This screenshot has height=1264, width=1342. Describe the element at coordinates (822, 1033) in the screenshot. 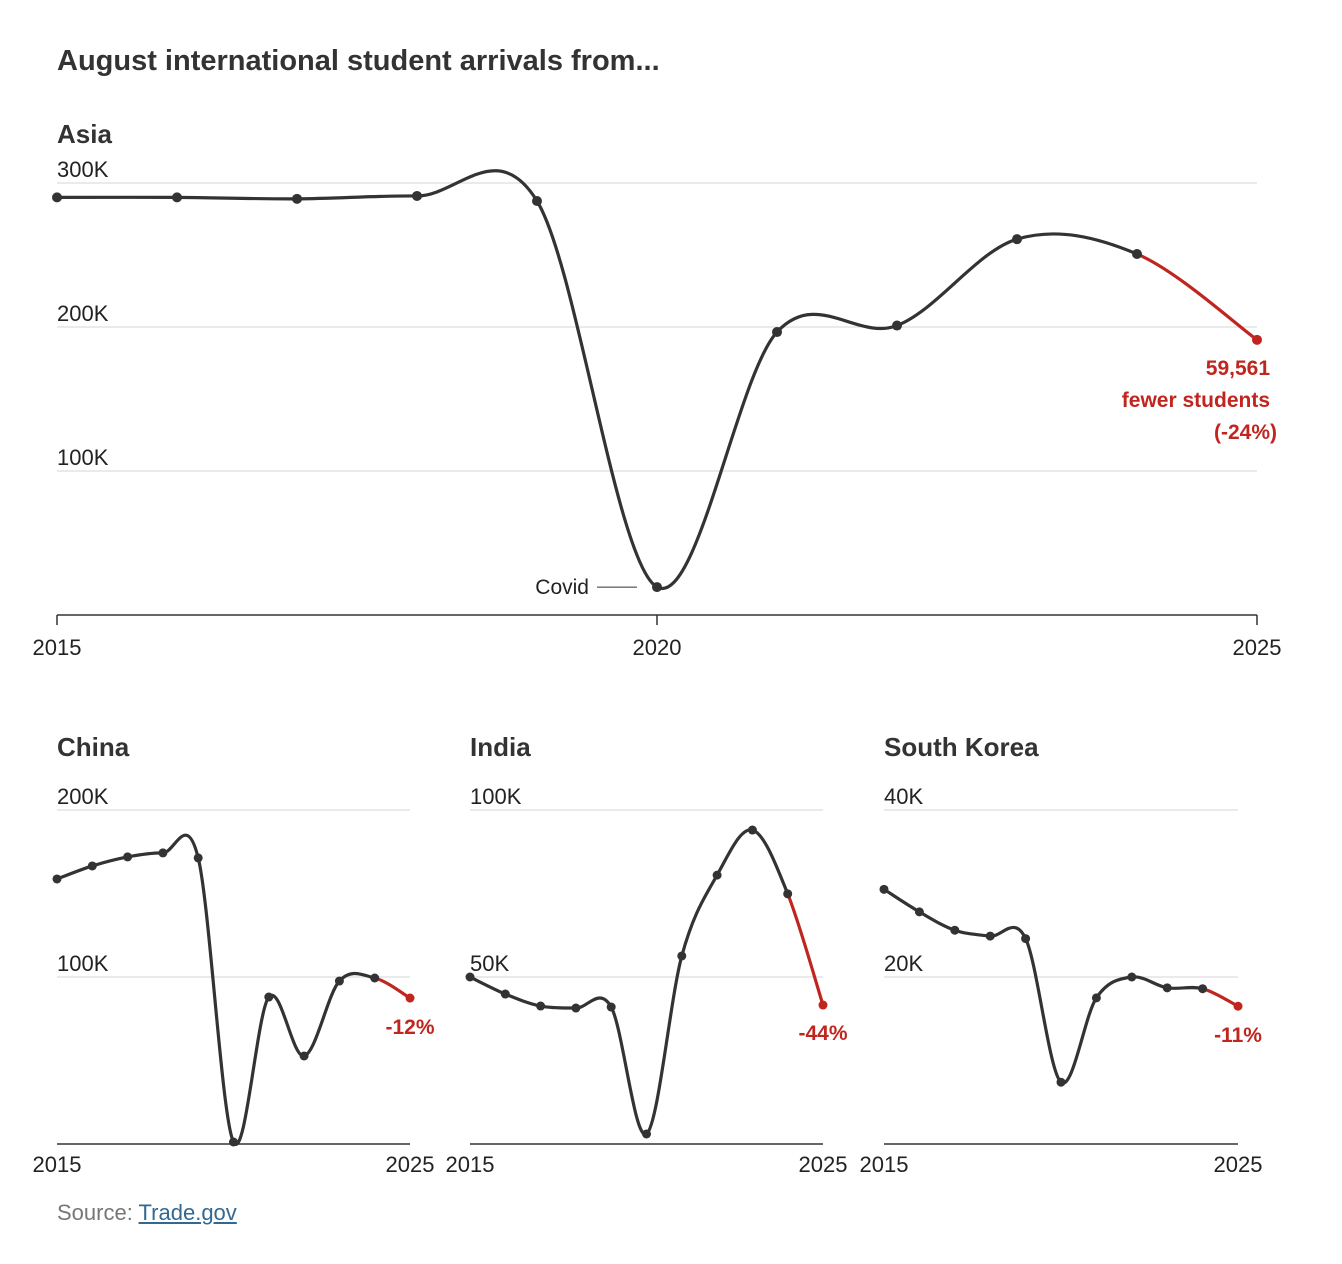

I see `change-annotation: -44%` at that location.